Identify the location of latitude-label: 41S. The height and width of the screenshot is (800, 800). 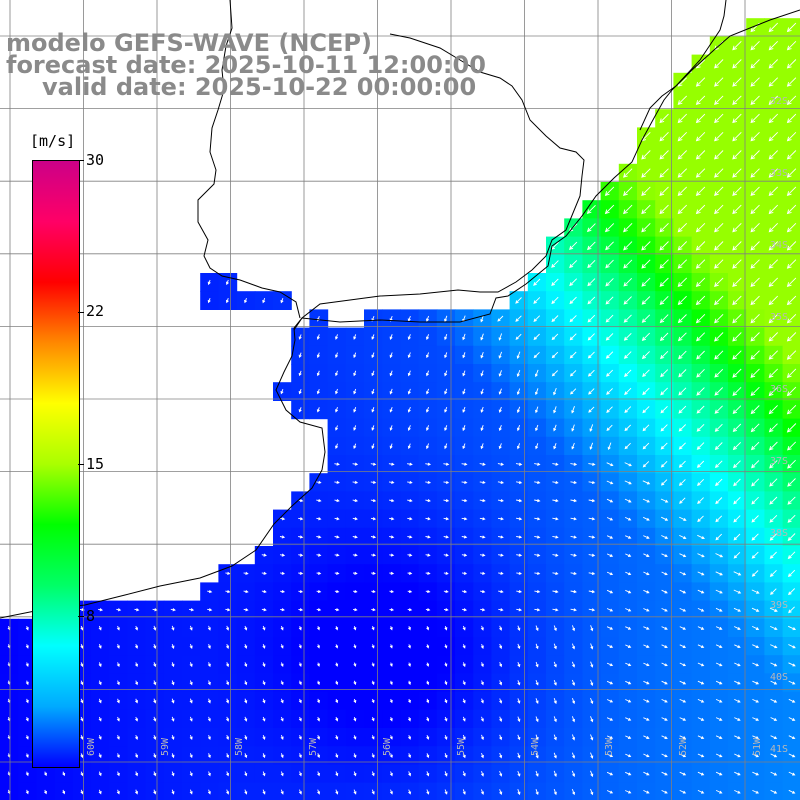
(779, 749).